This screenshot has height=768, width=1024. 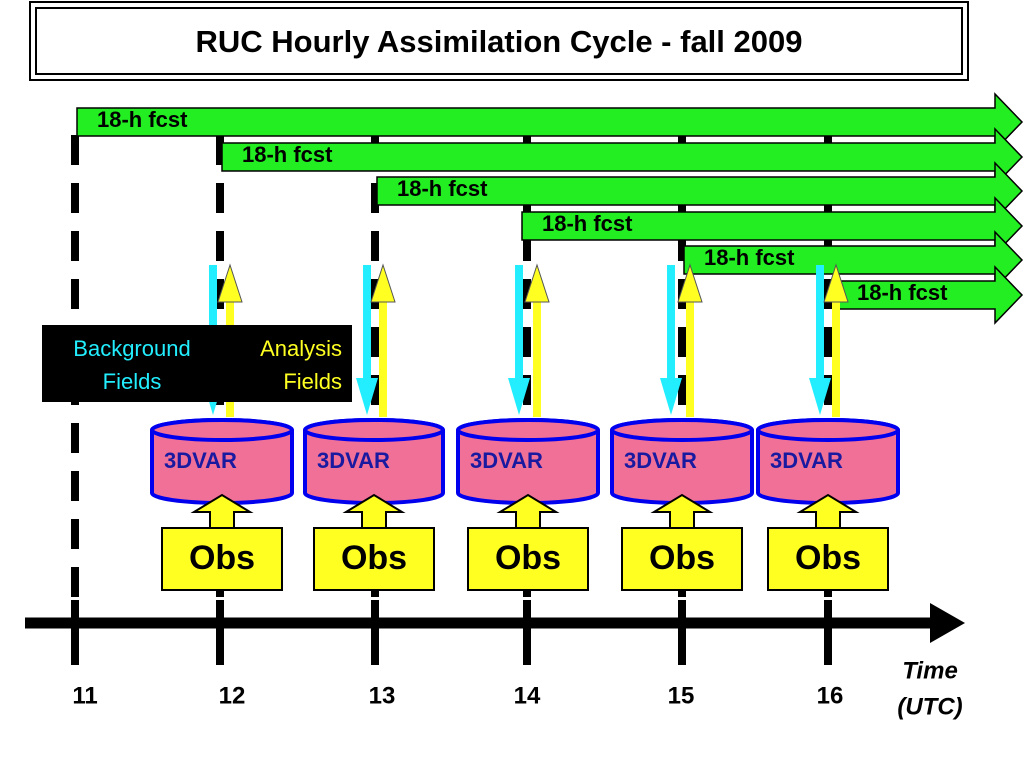 I want to click on background-box, so click(x=132, y=363).